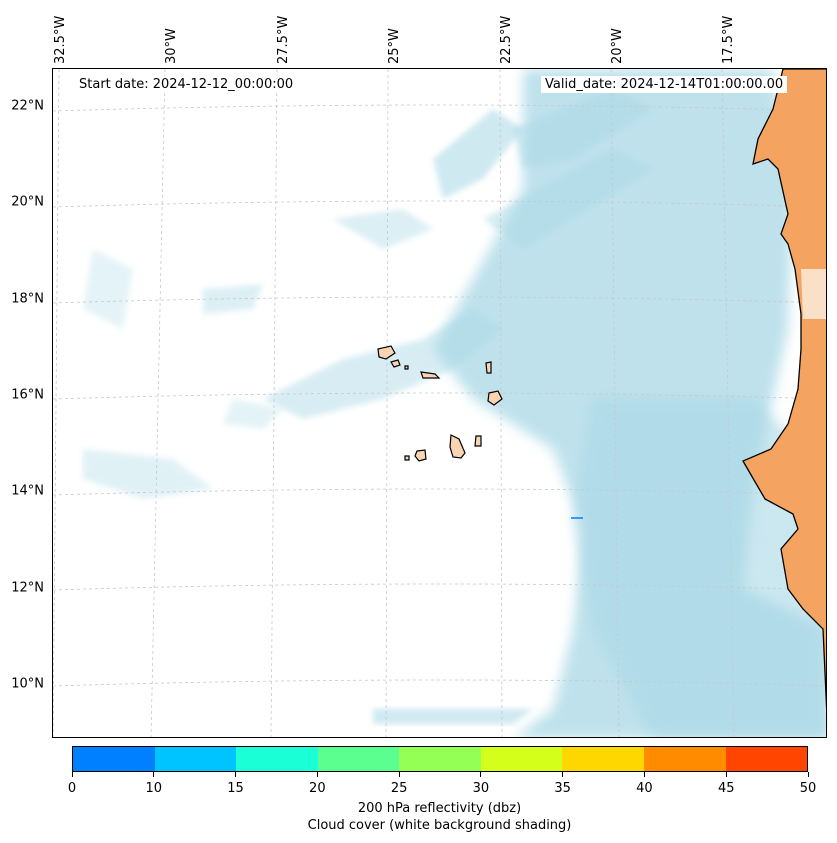  What do you see at coordinates (457, 446) in the screenshot?
I see `island-santiago` at bounding box center [457, 446].